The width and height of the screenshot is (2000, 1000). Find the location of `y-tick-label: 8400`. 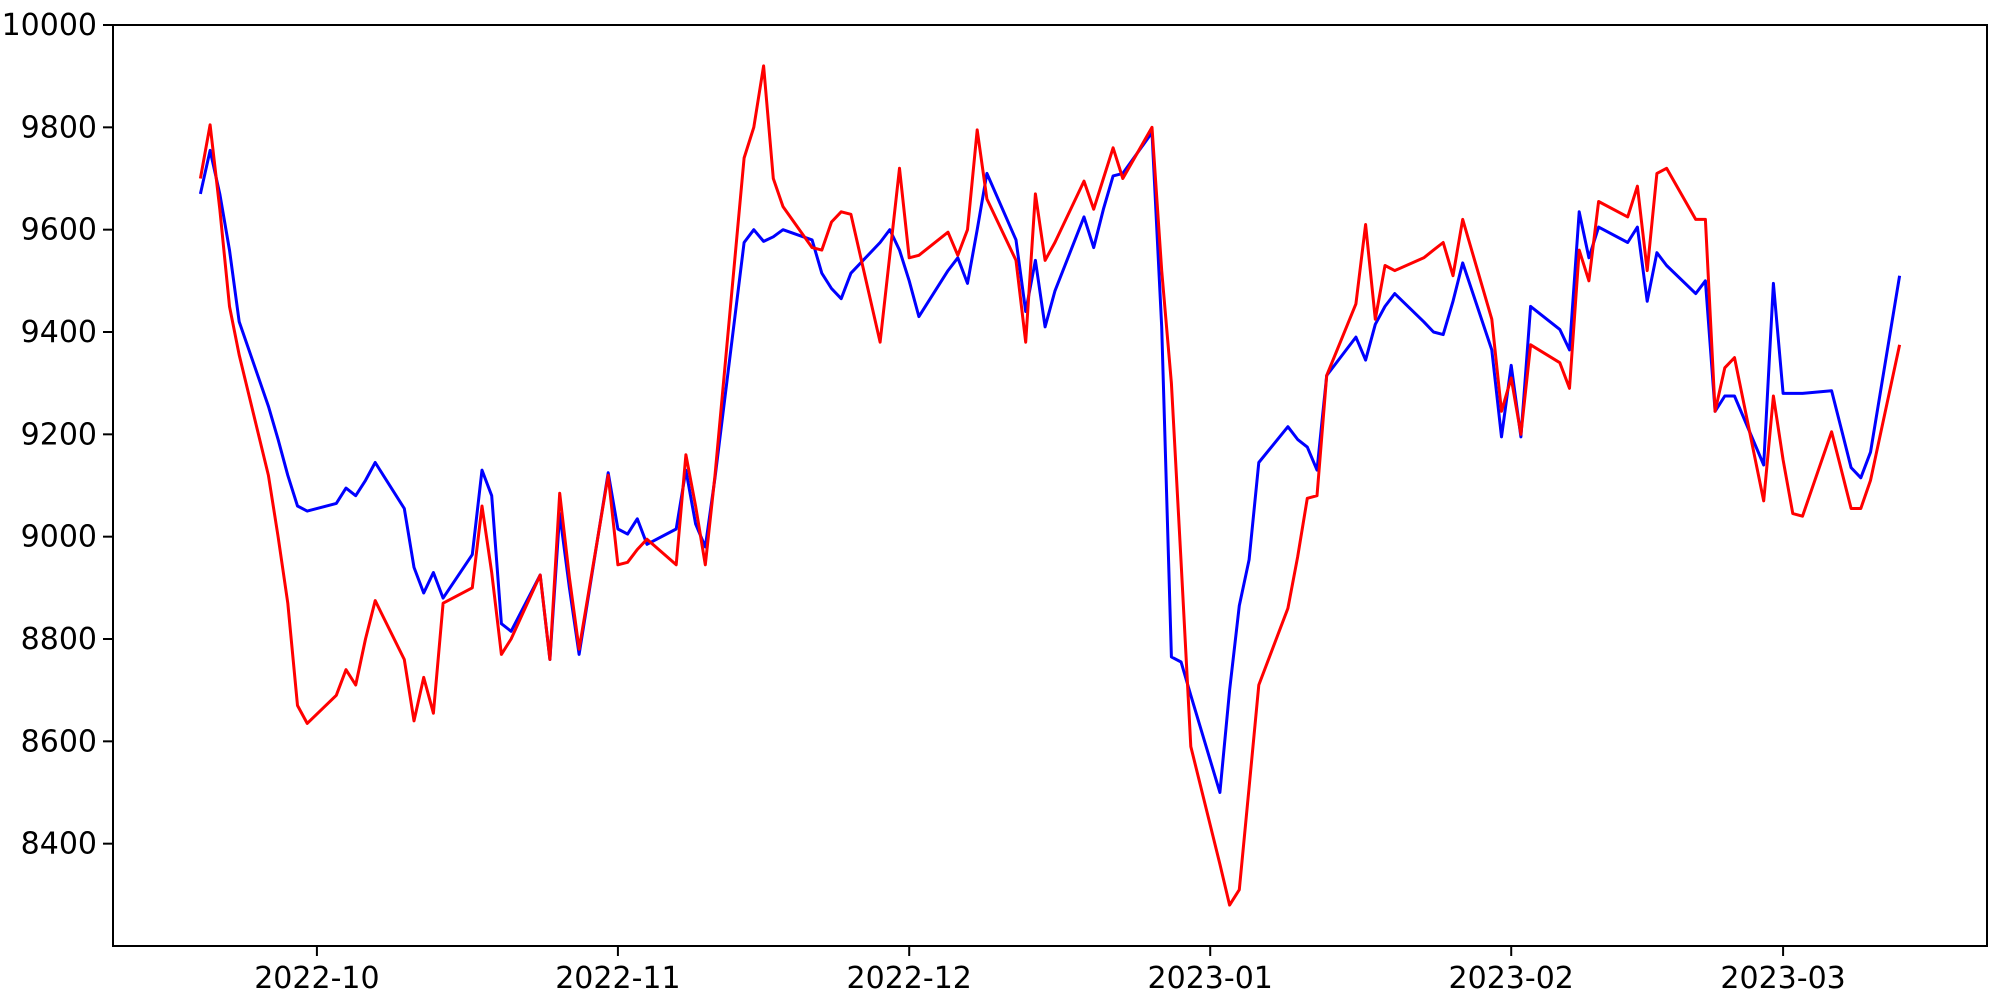

y-tick-label: 8400 is located at coordinates (59, 844).